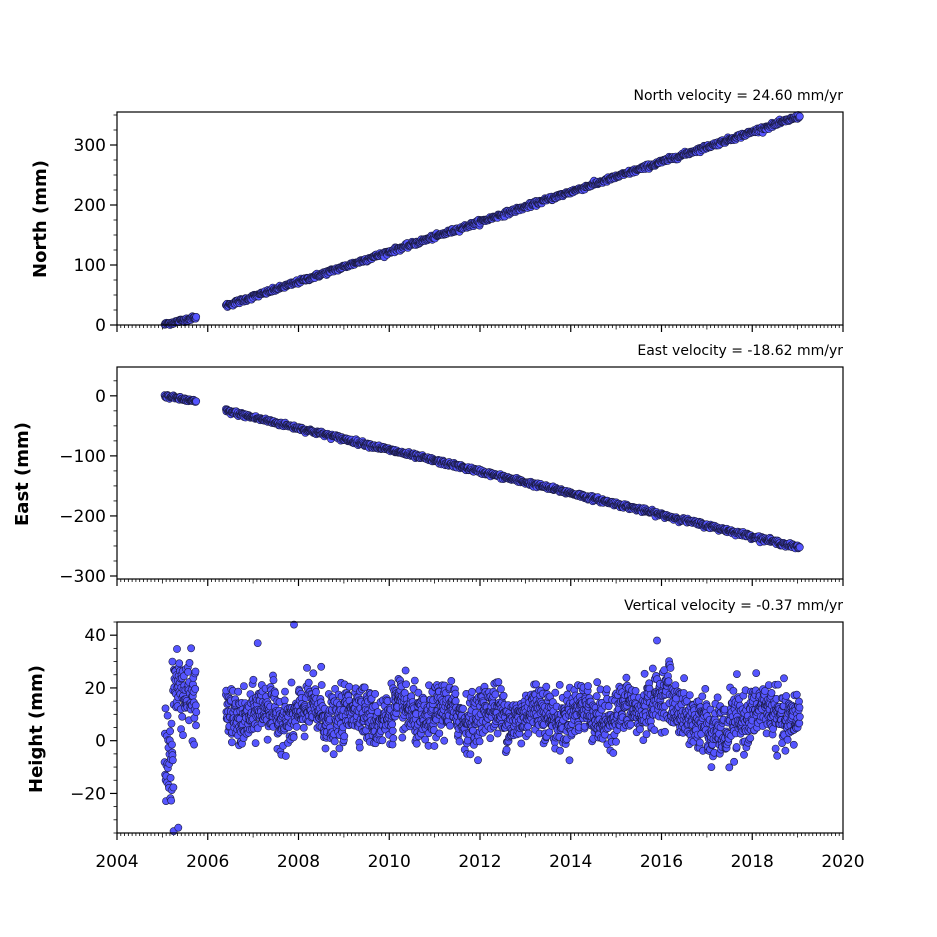  What do you see at coordinates (22, 474) in the screenshot?
I see `east-axis-label: East (mm)` at bounding box center [22, 474].